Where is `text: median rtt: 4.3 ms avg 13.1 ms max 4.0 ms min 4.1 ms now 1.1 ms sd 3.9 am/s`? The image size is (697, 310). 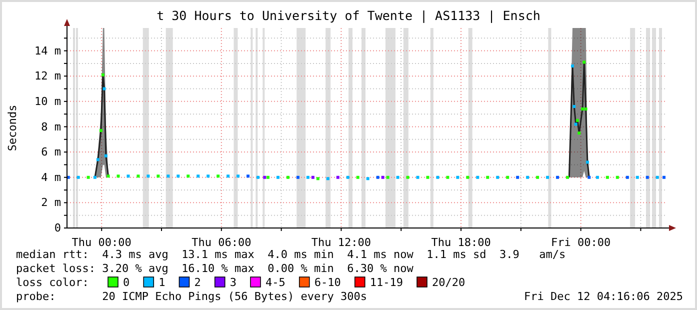
text: median rtt: 4.3 ms avg 13.1 ms max 4.0 ms min 4.1 ms now 1.1 ms sd 3.9 am/s is located at coordinates (291, 254).